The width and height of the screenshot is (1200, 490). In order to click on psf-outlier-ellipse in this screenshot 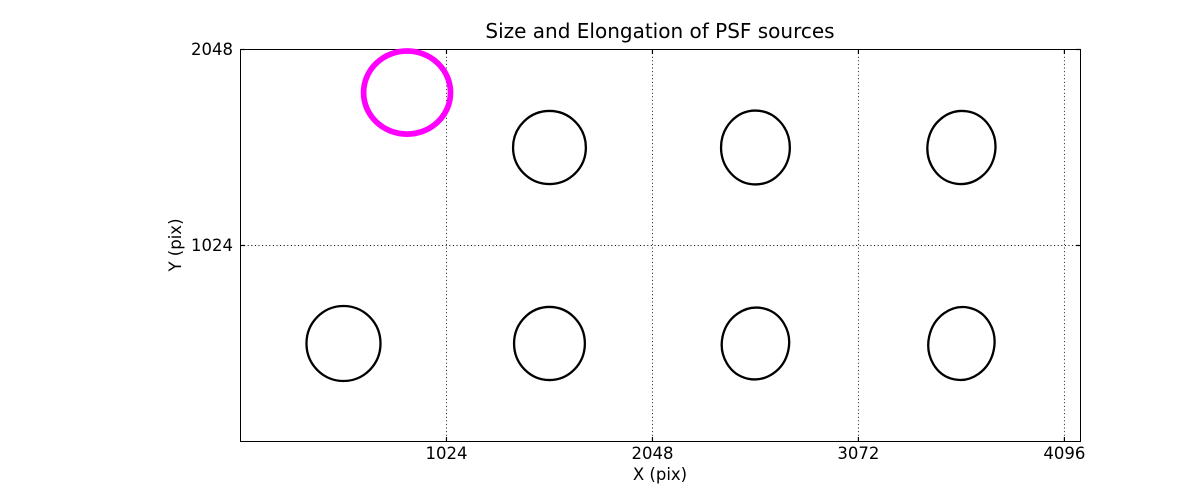, I will do `click(407, 92)`.